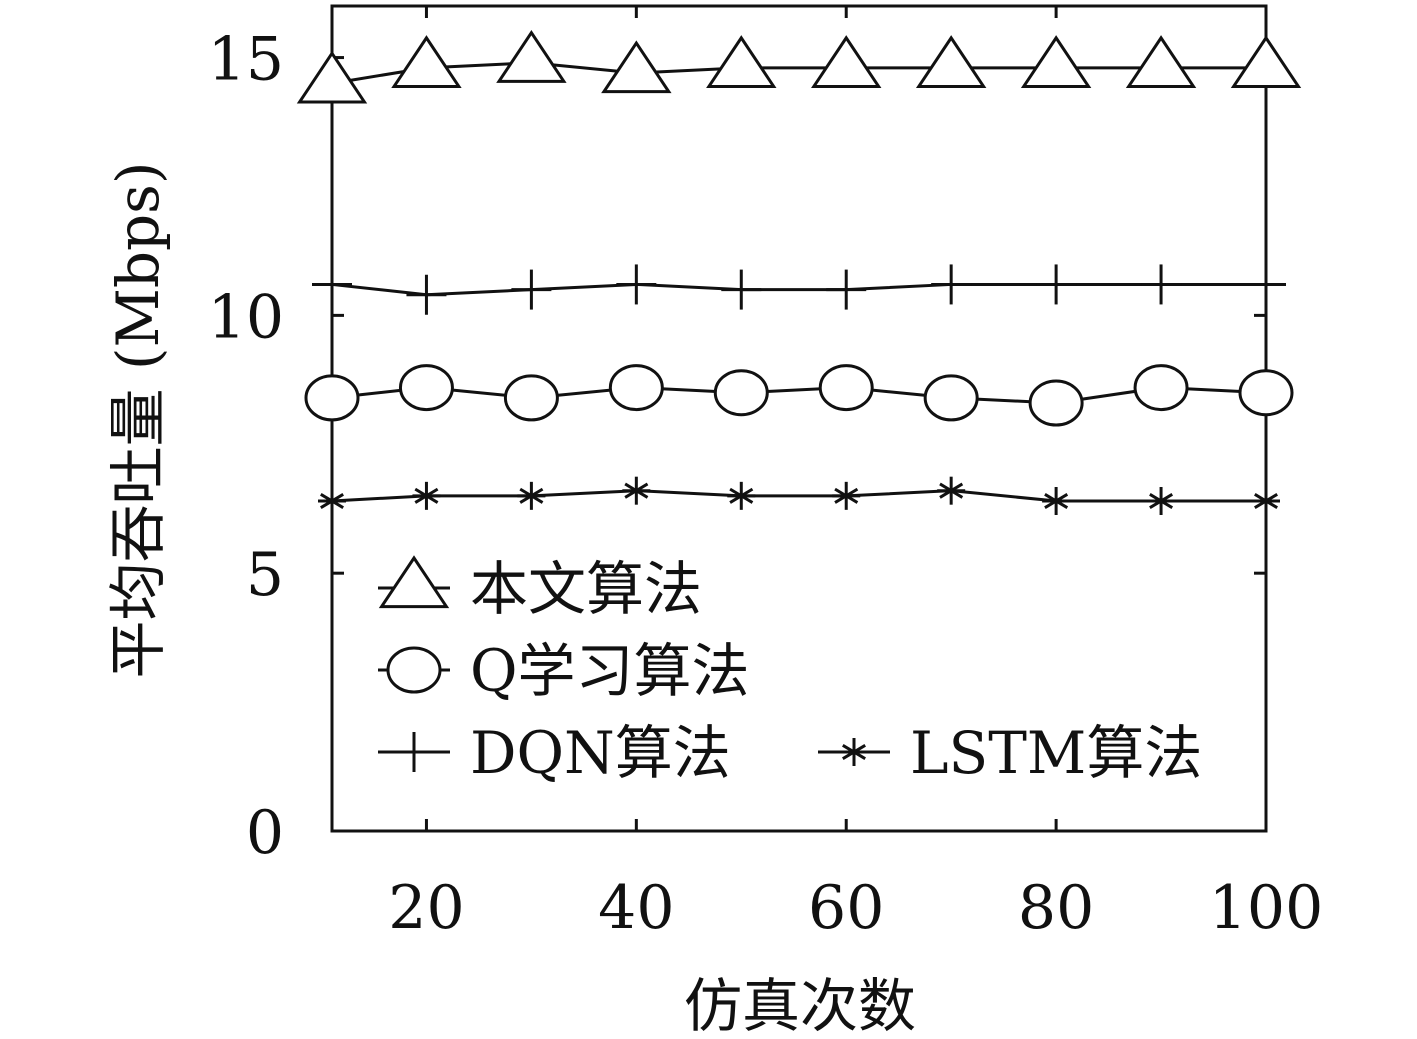  I want to click on series-plus, so click(799, 289).